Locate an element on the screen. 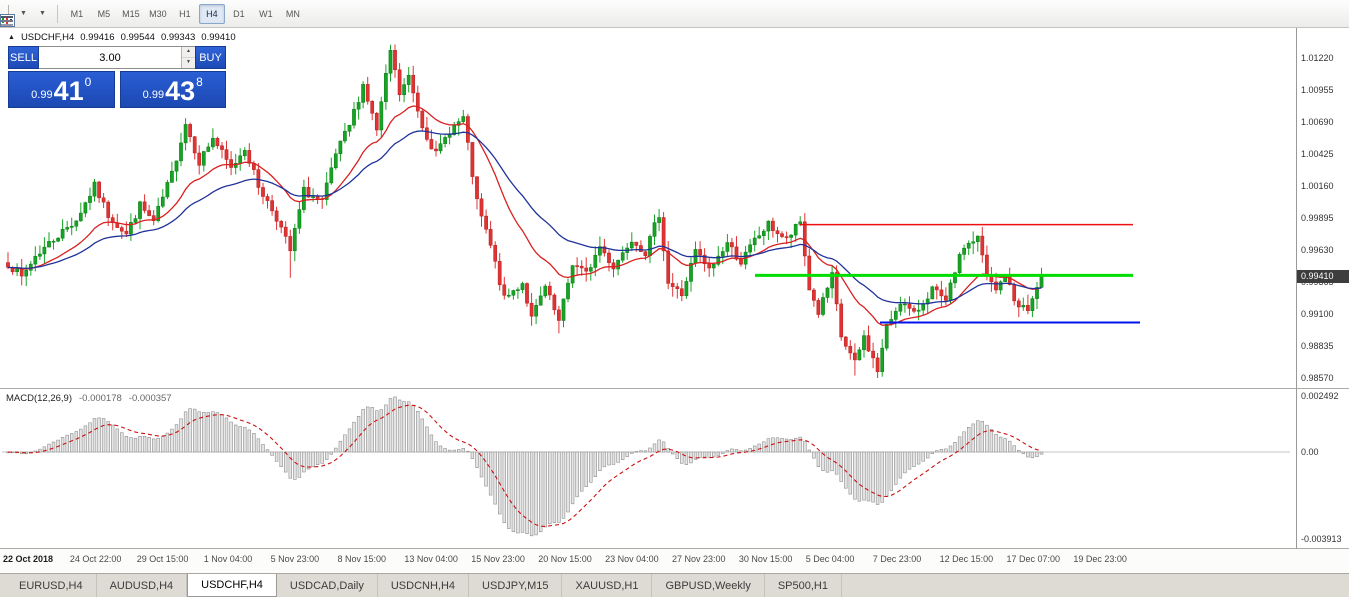  price-axis-label: 0.99100 is located at coordinates (1317, 313).